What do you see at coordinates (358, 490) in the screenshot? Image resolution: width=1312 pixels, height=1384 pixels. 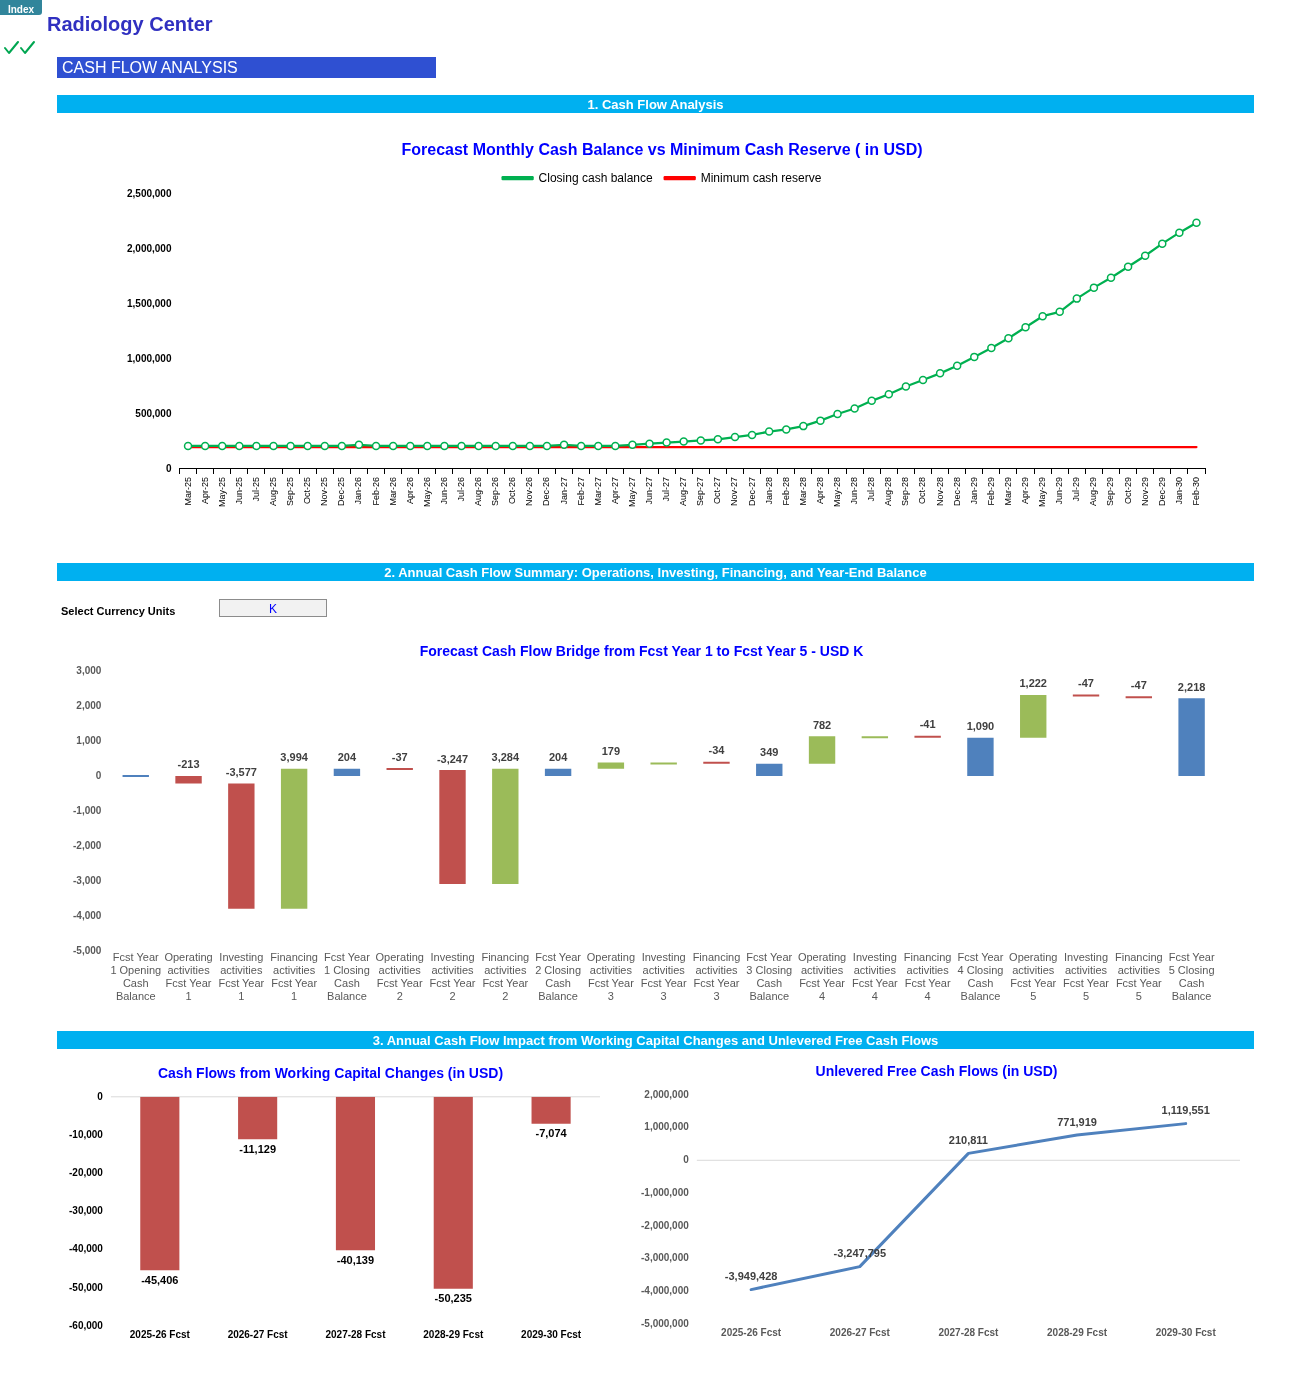 I see `x-tick-label: Jan-26` at bounding box center [358, 490].